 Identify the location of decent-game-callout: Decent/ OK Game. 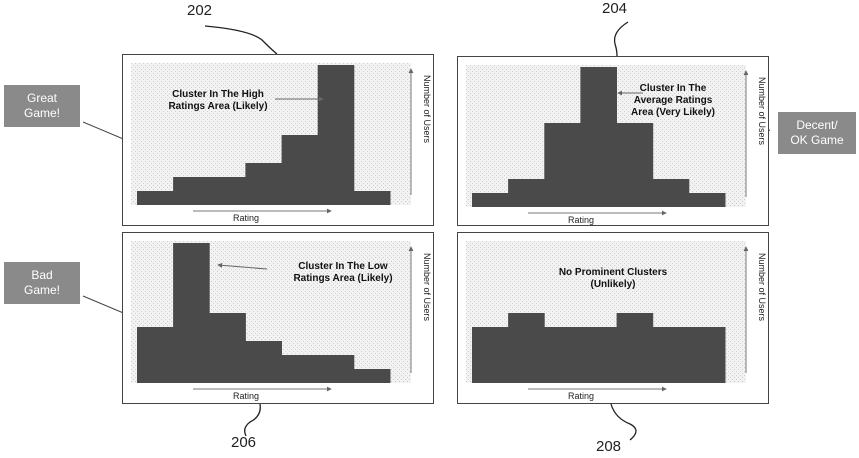
(817, 133).